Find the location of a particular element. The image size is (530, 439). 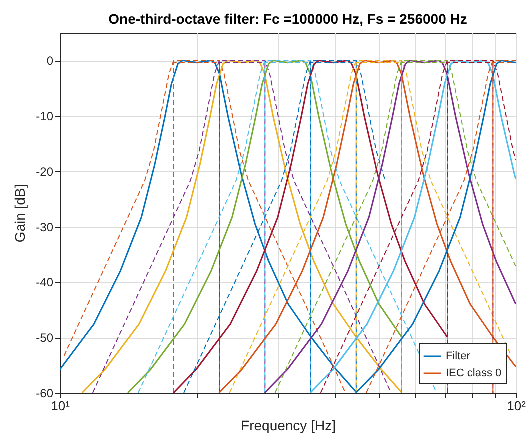

y-tick-label: 0 is located at coordinates (50, 61).